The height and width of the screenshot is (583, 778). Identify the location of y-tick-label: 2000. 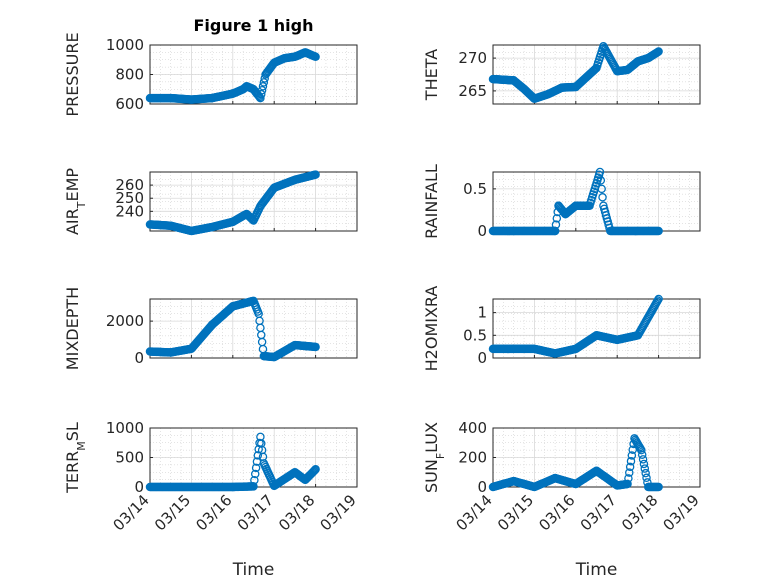
(125, 321).